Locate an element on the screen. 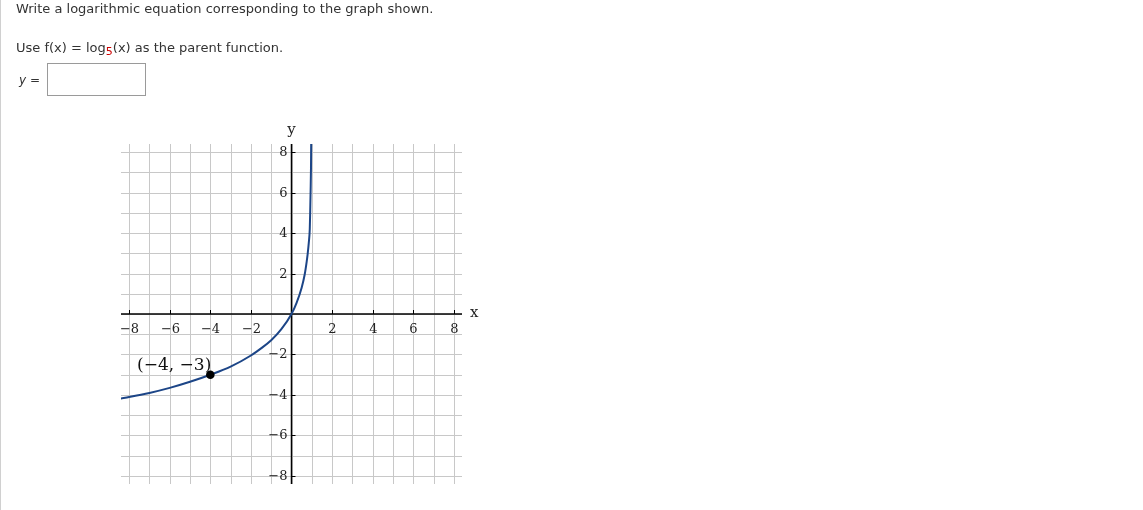 Image resolution: width=1143 pixels, height=510 pixels. x-tick-label: −4 is located at coordinates (210, 328).